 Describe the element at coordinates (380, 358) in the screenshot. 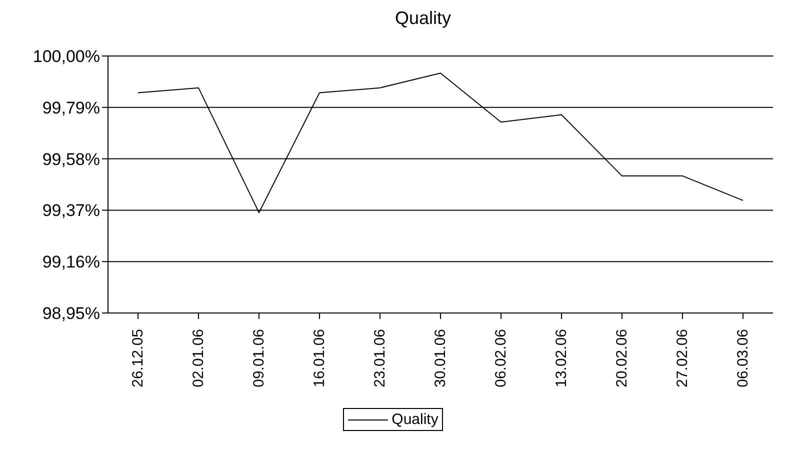

I see `x-tick-label: 23.01.06` at that location.